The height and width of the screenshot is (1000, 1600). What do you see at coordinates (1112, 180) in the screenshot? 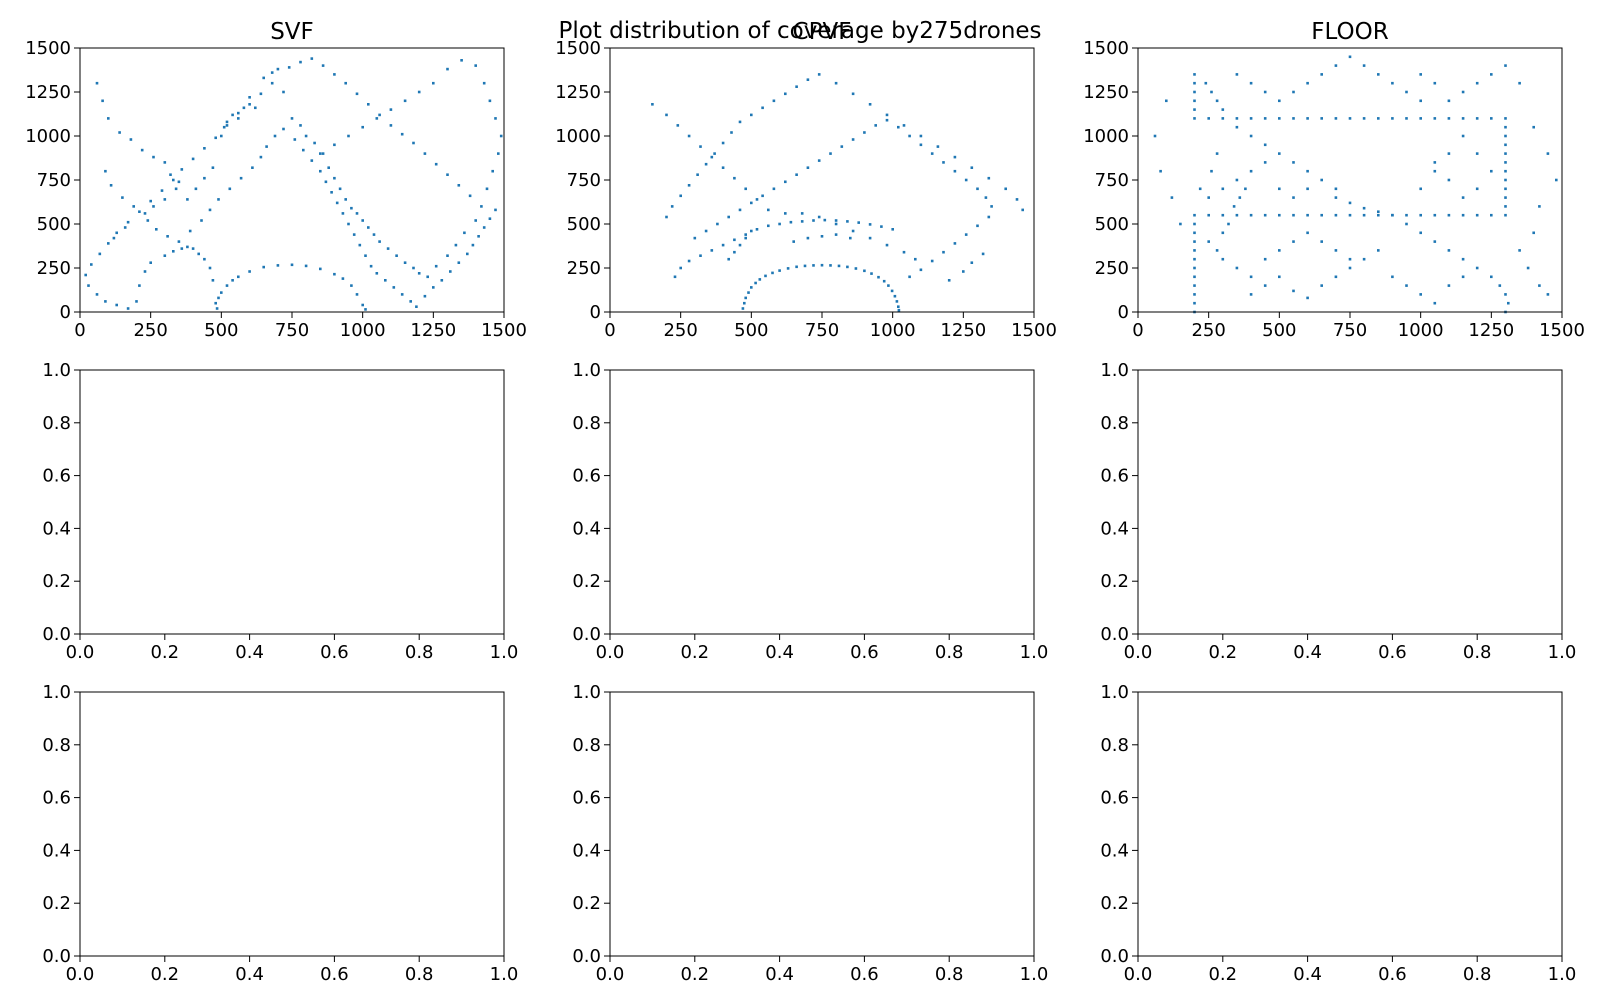
I see `y-tick-label: 750` at bounding box center [1112, 180].